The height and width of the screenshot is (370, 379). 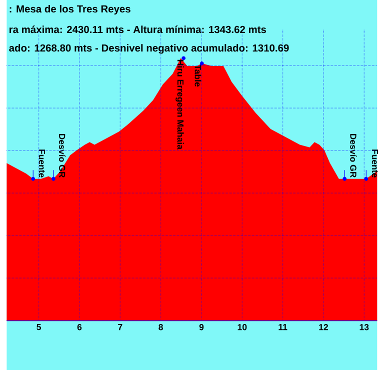 What do you see at coordinates (79, 327) in the screenshot?
I see `x-tick-label: 6` at bounding box center [79, 327].